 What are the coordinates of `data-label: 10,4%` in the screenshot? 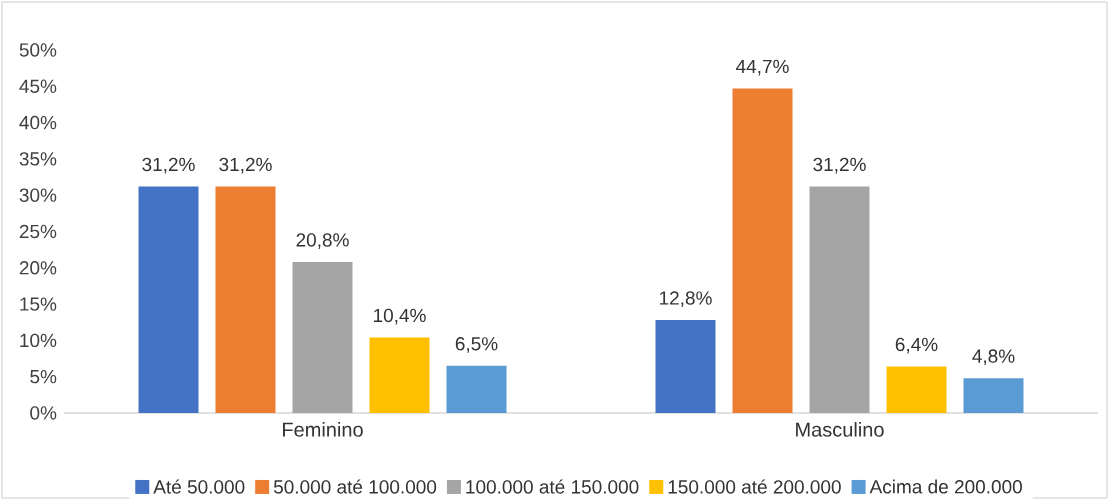 It's located at (400, 316).